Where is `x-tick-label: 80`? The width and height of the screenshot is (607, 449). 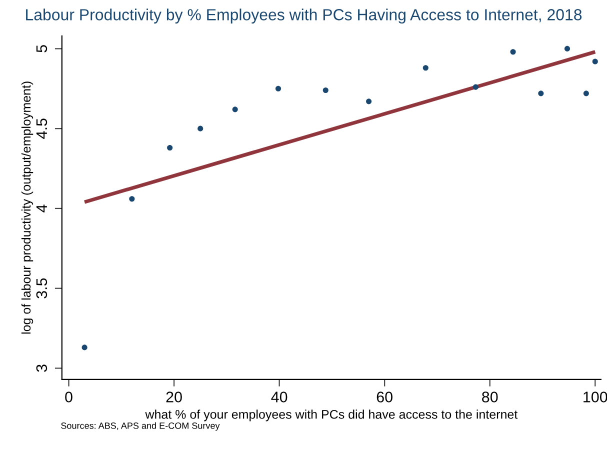 x-tick-label: 80 is located at coordinates (490, 397).